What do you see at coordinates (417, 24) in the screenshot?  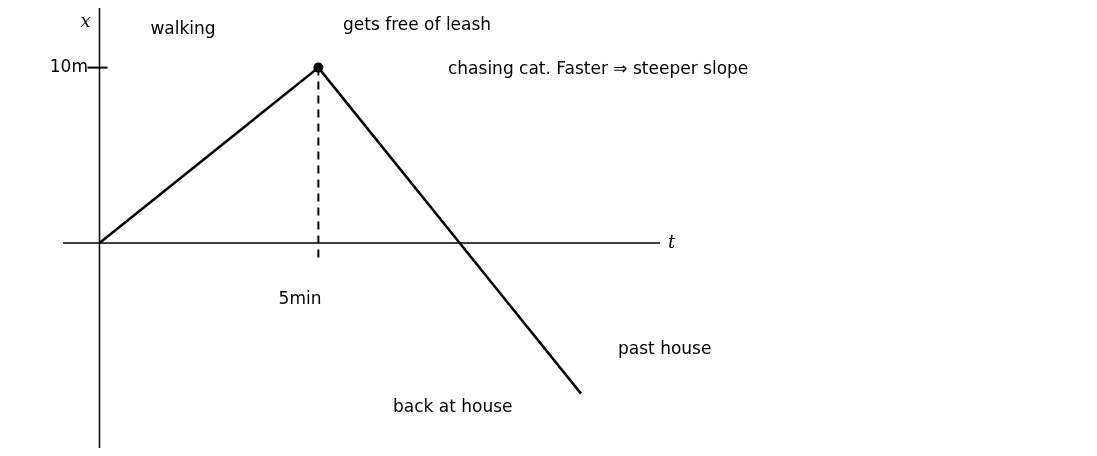 I see `text: gets free of leash` at bounding box center [417, 24].